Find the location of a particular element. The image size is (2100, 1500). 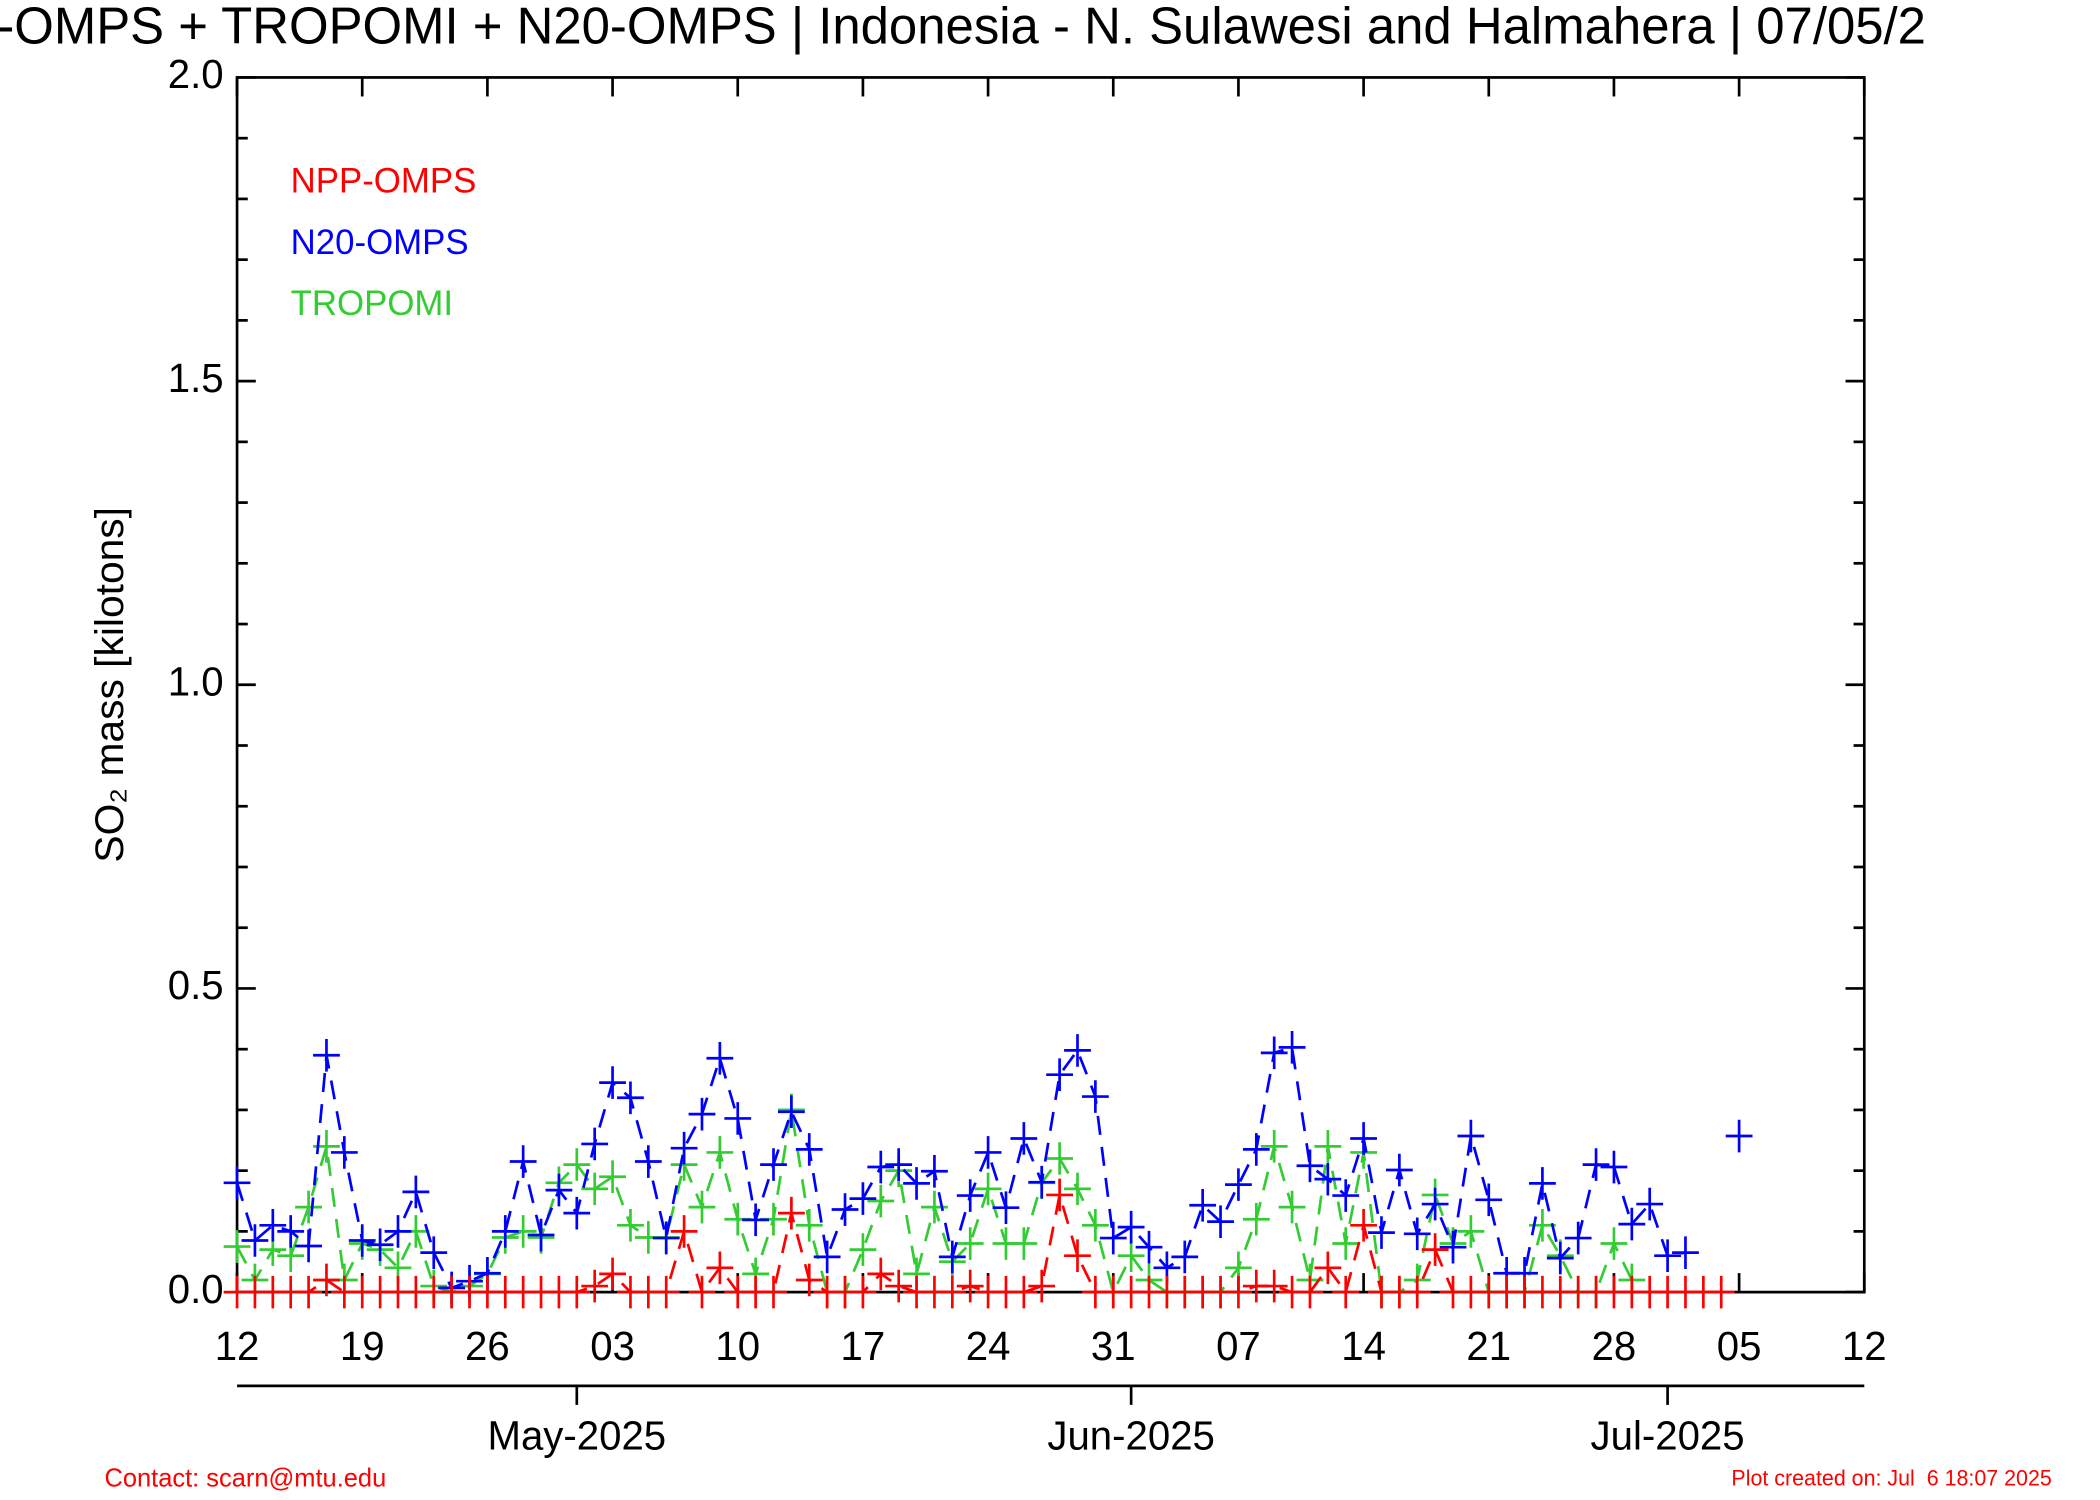

x-tick-label: 17 is located at coordinates (863, 1346).